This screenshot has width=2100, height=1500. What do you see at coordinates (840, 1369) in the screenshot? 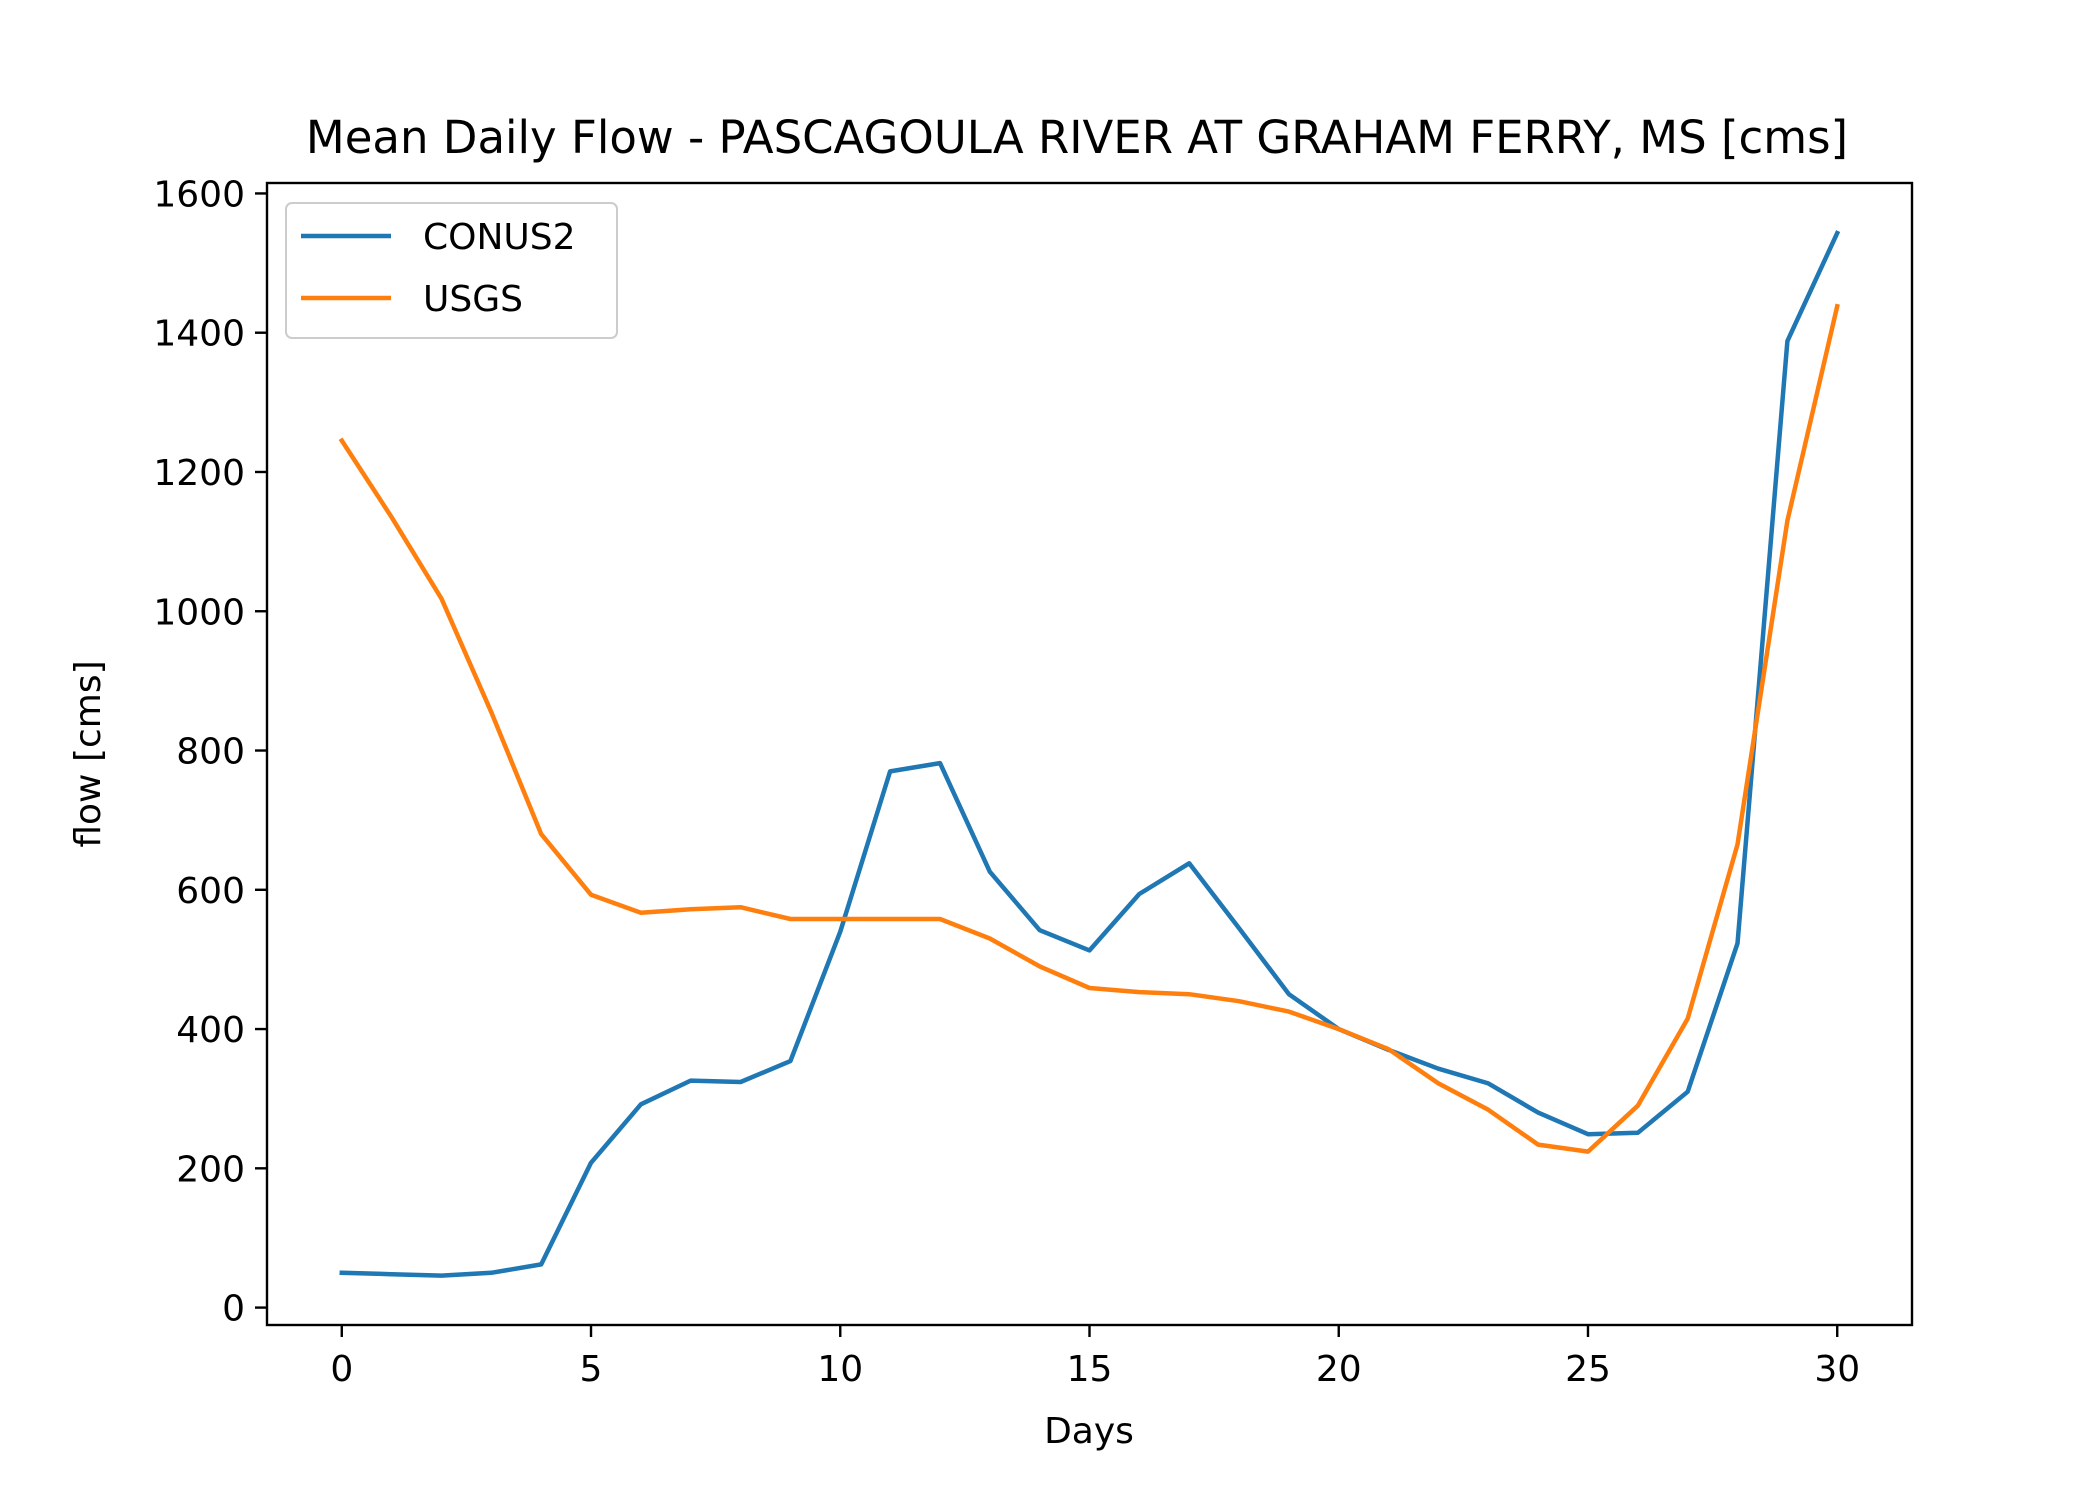
I see `x-tick-label: 10` at bounding box center [840, 1369].